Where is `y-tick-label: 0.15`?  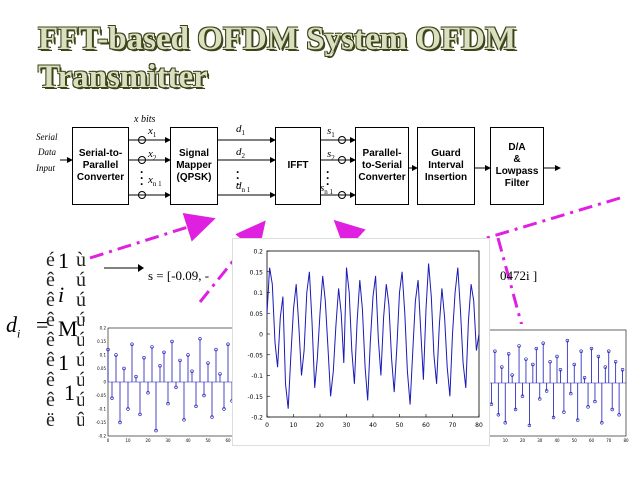
y-tick-label: 0.15 is located at coordinates (257, 272).